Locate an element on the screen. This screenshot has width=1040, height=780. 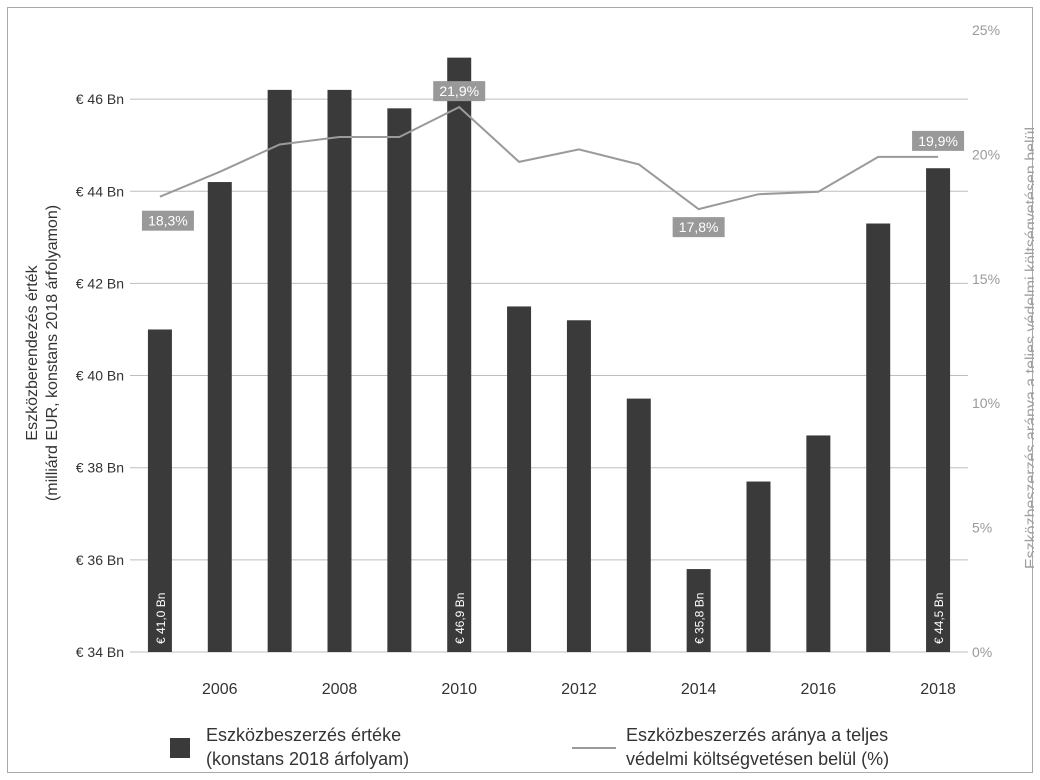
percent-data-label: 17,8% is located at coordinates (699, 227).